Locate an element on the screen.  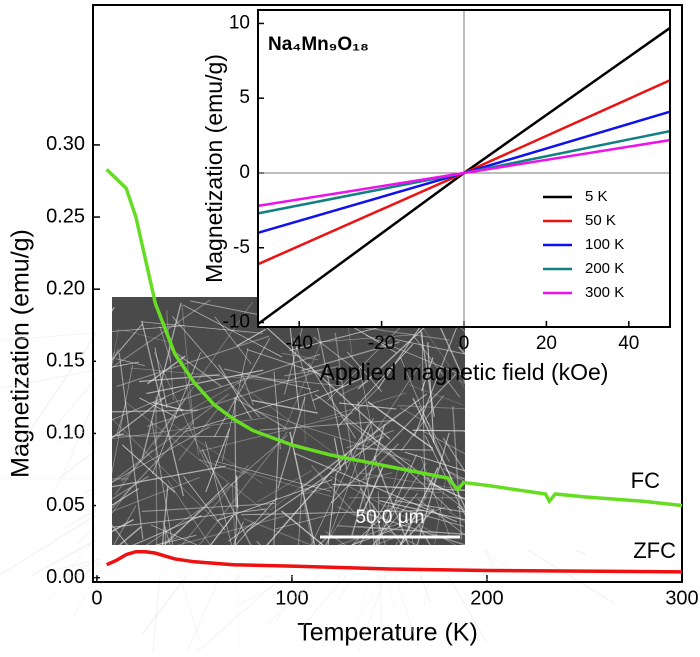
x-tick-label: -40 is located at coordinates (298, 343).